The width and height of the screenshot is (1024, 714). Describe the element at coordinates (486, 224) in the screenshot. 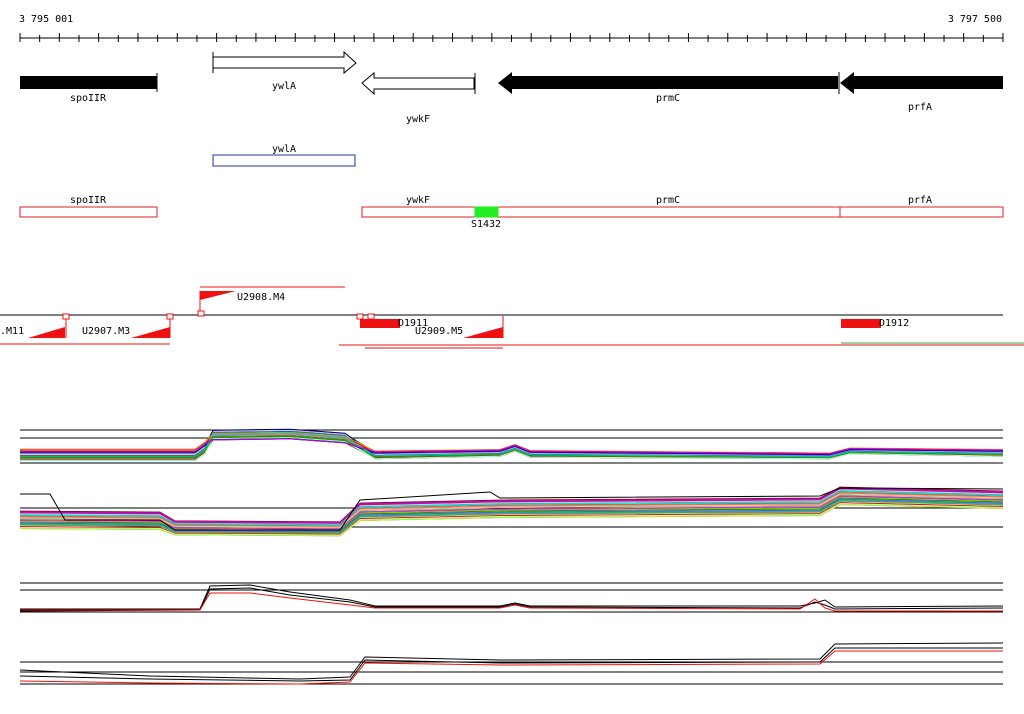

I see `segment-label-S1432: S1432` at that location.